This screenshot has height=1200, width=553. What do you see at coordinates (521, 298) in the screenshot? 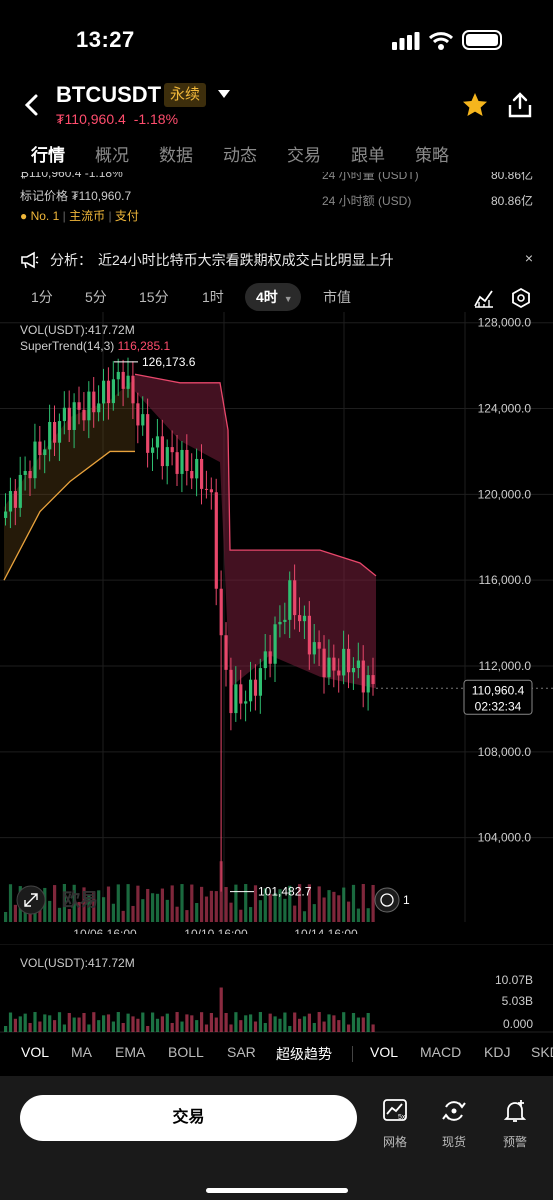
I see `hexagon-settings-icon` at bounding box center [521, 298].